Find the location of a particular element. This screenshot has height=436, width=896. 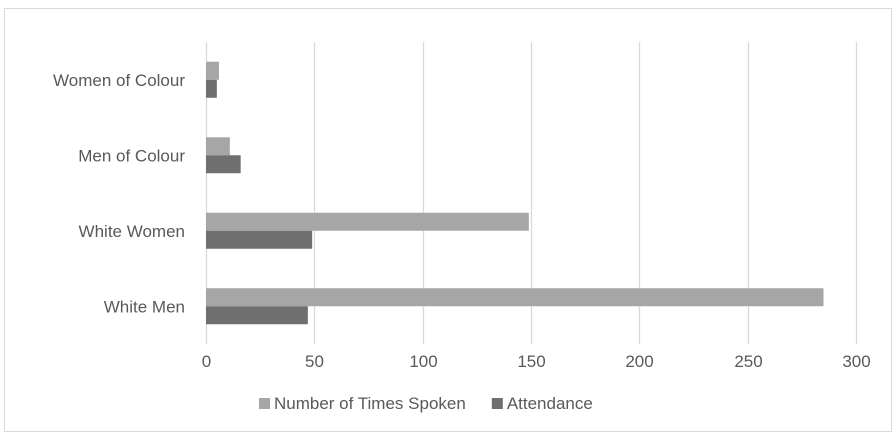

bar-attendance-white-women is located at coordinates (259, 239).